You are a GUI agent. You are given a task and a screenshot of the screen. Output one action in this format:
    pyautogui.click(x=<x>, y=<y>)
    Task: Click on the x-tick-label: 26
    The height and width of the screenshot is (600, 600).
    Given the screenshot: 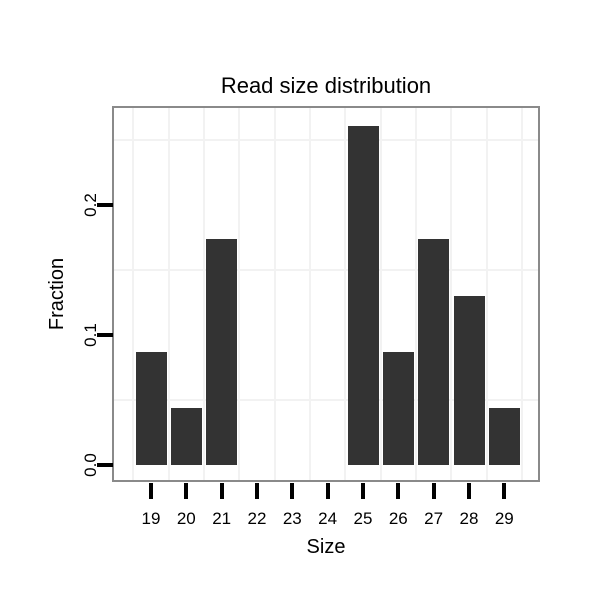 What is the action you would take?
    pyautogui.click(x=398, y=518)
    